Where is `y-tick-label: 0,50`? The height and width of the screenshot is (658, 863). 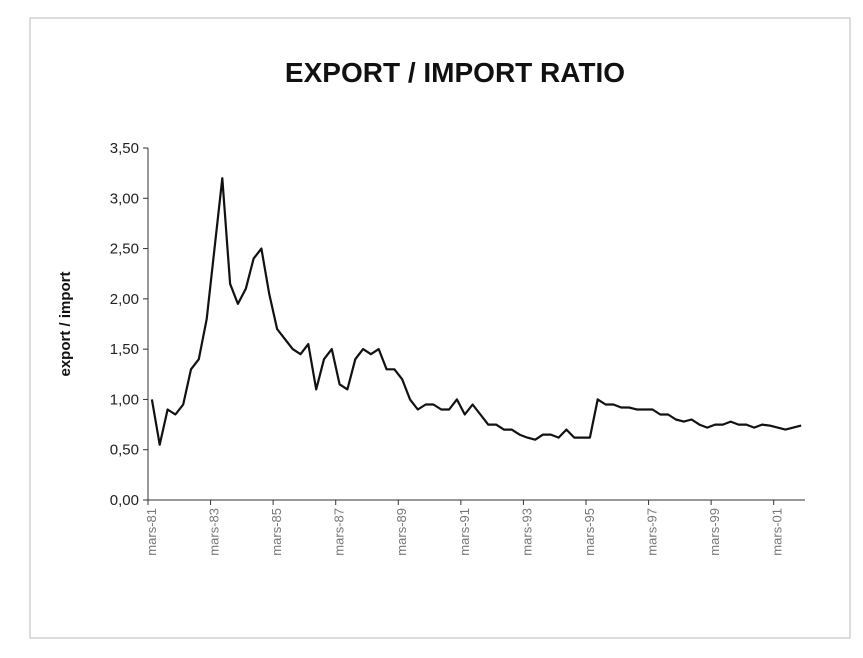
y-tick-label: 0,50 is located at coordinates (124, 450).